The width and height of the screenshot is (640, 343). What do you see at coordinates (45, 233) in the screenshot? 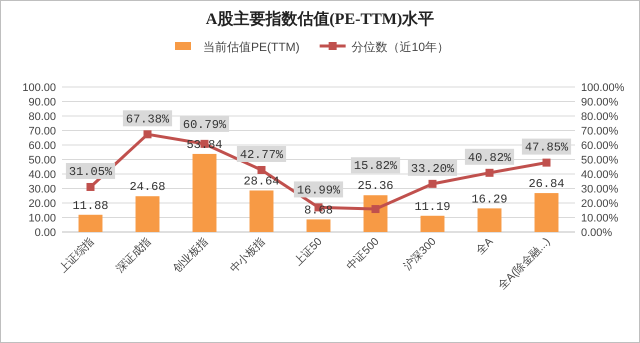
I see `y-tick-label: 0.00` at bounding box center [45, 233].